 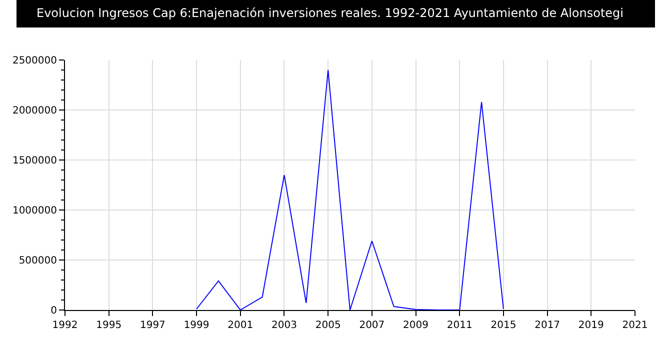 What do you see at coordinates (65, 325) in the screenshot?
I see `x-tick-label: 1992` at bounding box center [65, 325].